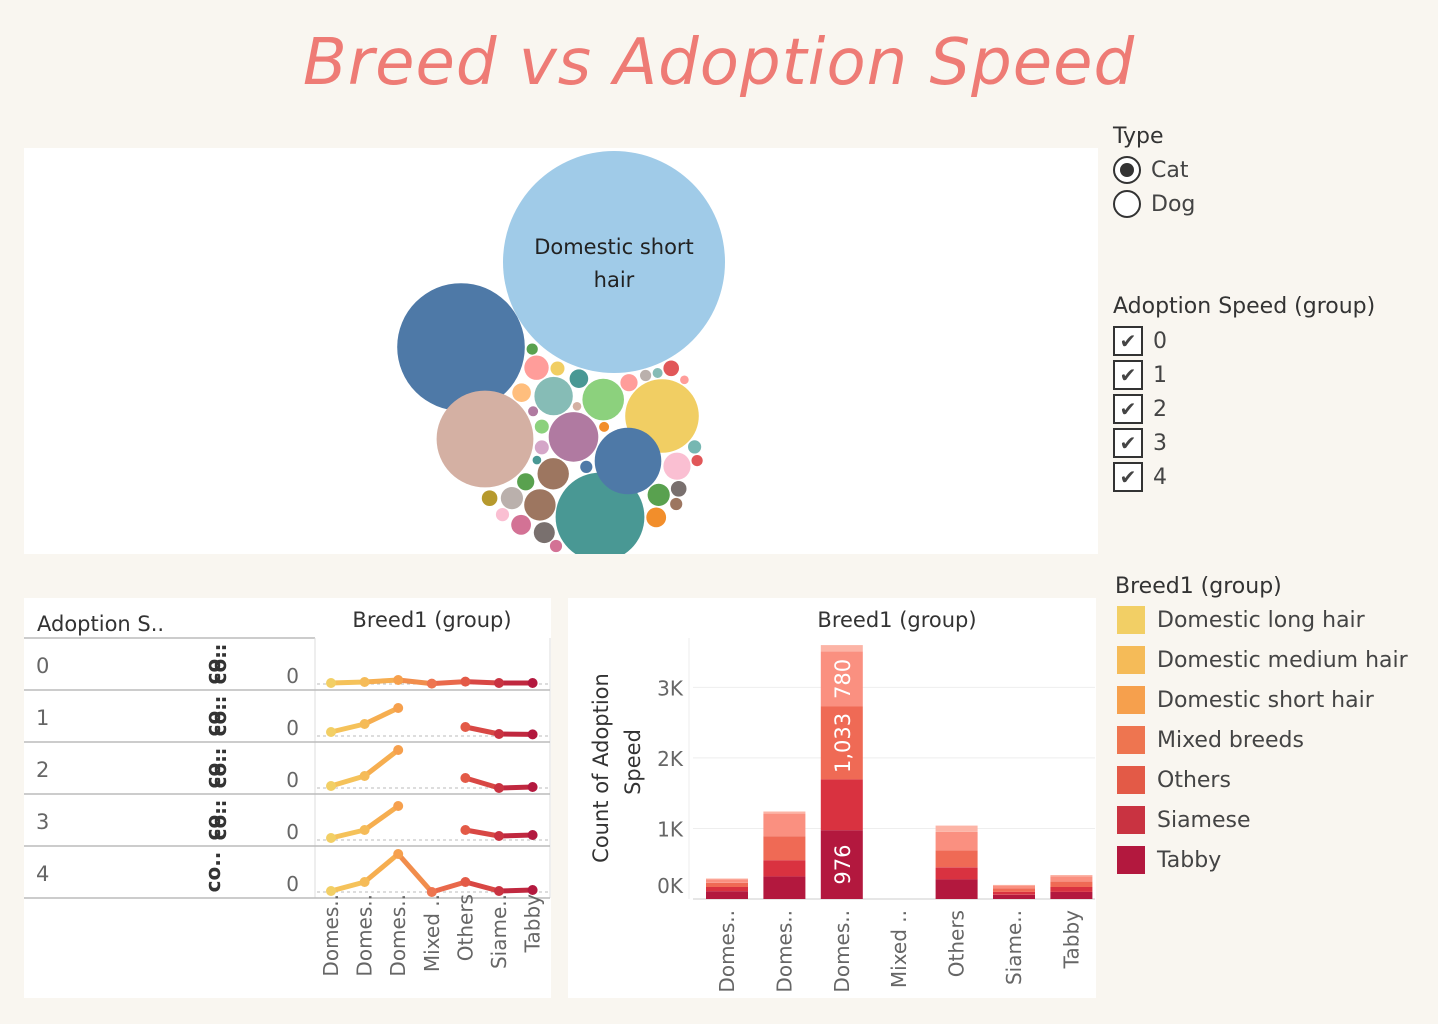 This screenshot has width=1438, height=1024. I want to click on type-option-dog: Dog, so click(1154, 204).